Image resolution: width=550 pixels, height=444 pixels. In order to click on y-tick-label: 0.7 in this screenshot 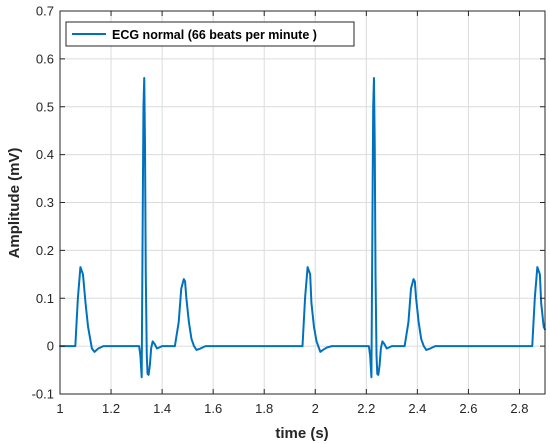, I will do `click(45, 11)`.